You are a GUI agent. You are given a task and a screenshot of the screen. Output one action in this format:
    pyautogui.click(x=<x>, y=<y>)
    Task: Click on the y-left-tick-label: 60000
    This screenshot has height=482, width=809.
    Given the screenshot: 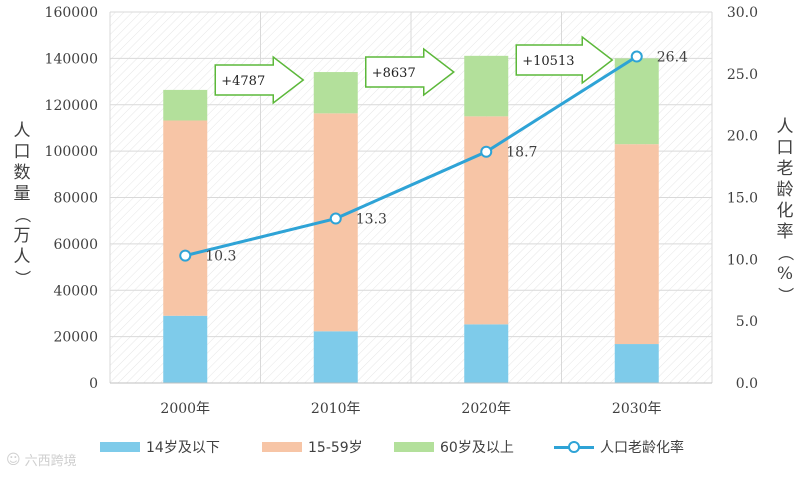 What is the action you would take?
    pyautogui.click(x=75, y=245)
    